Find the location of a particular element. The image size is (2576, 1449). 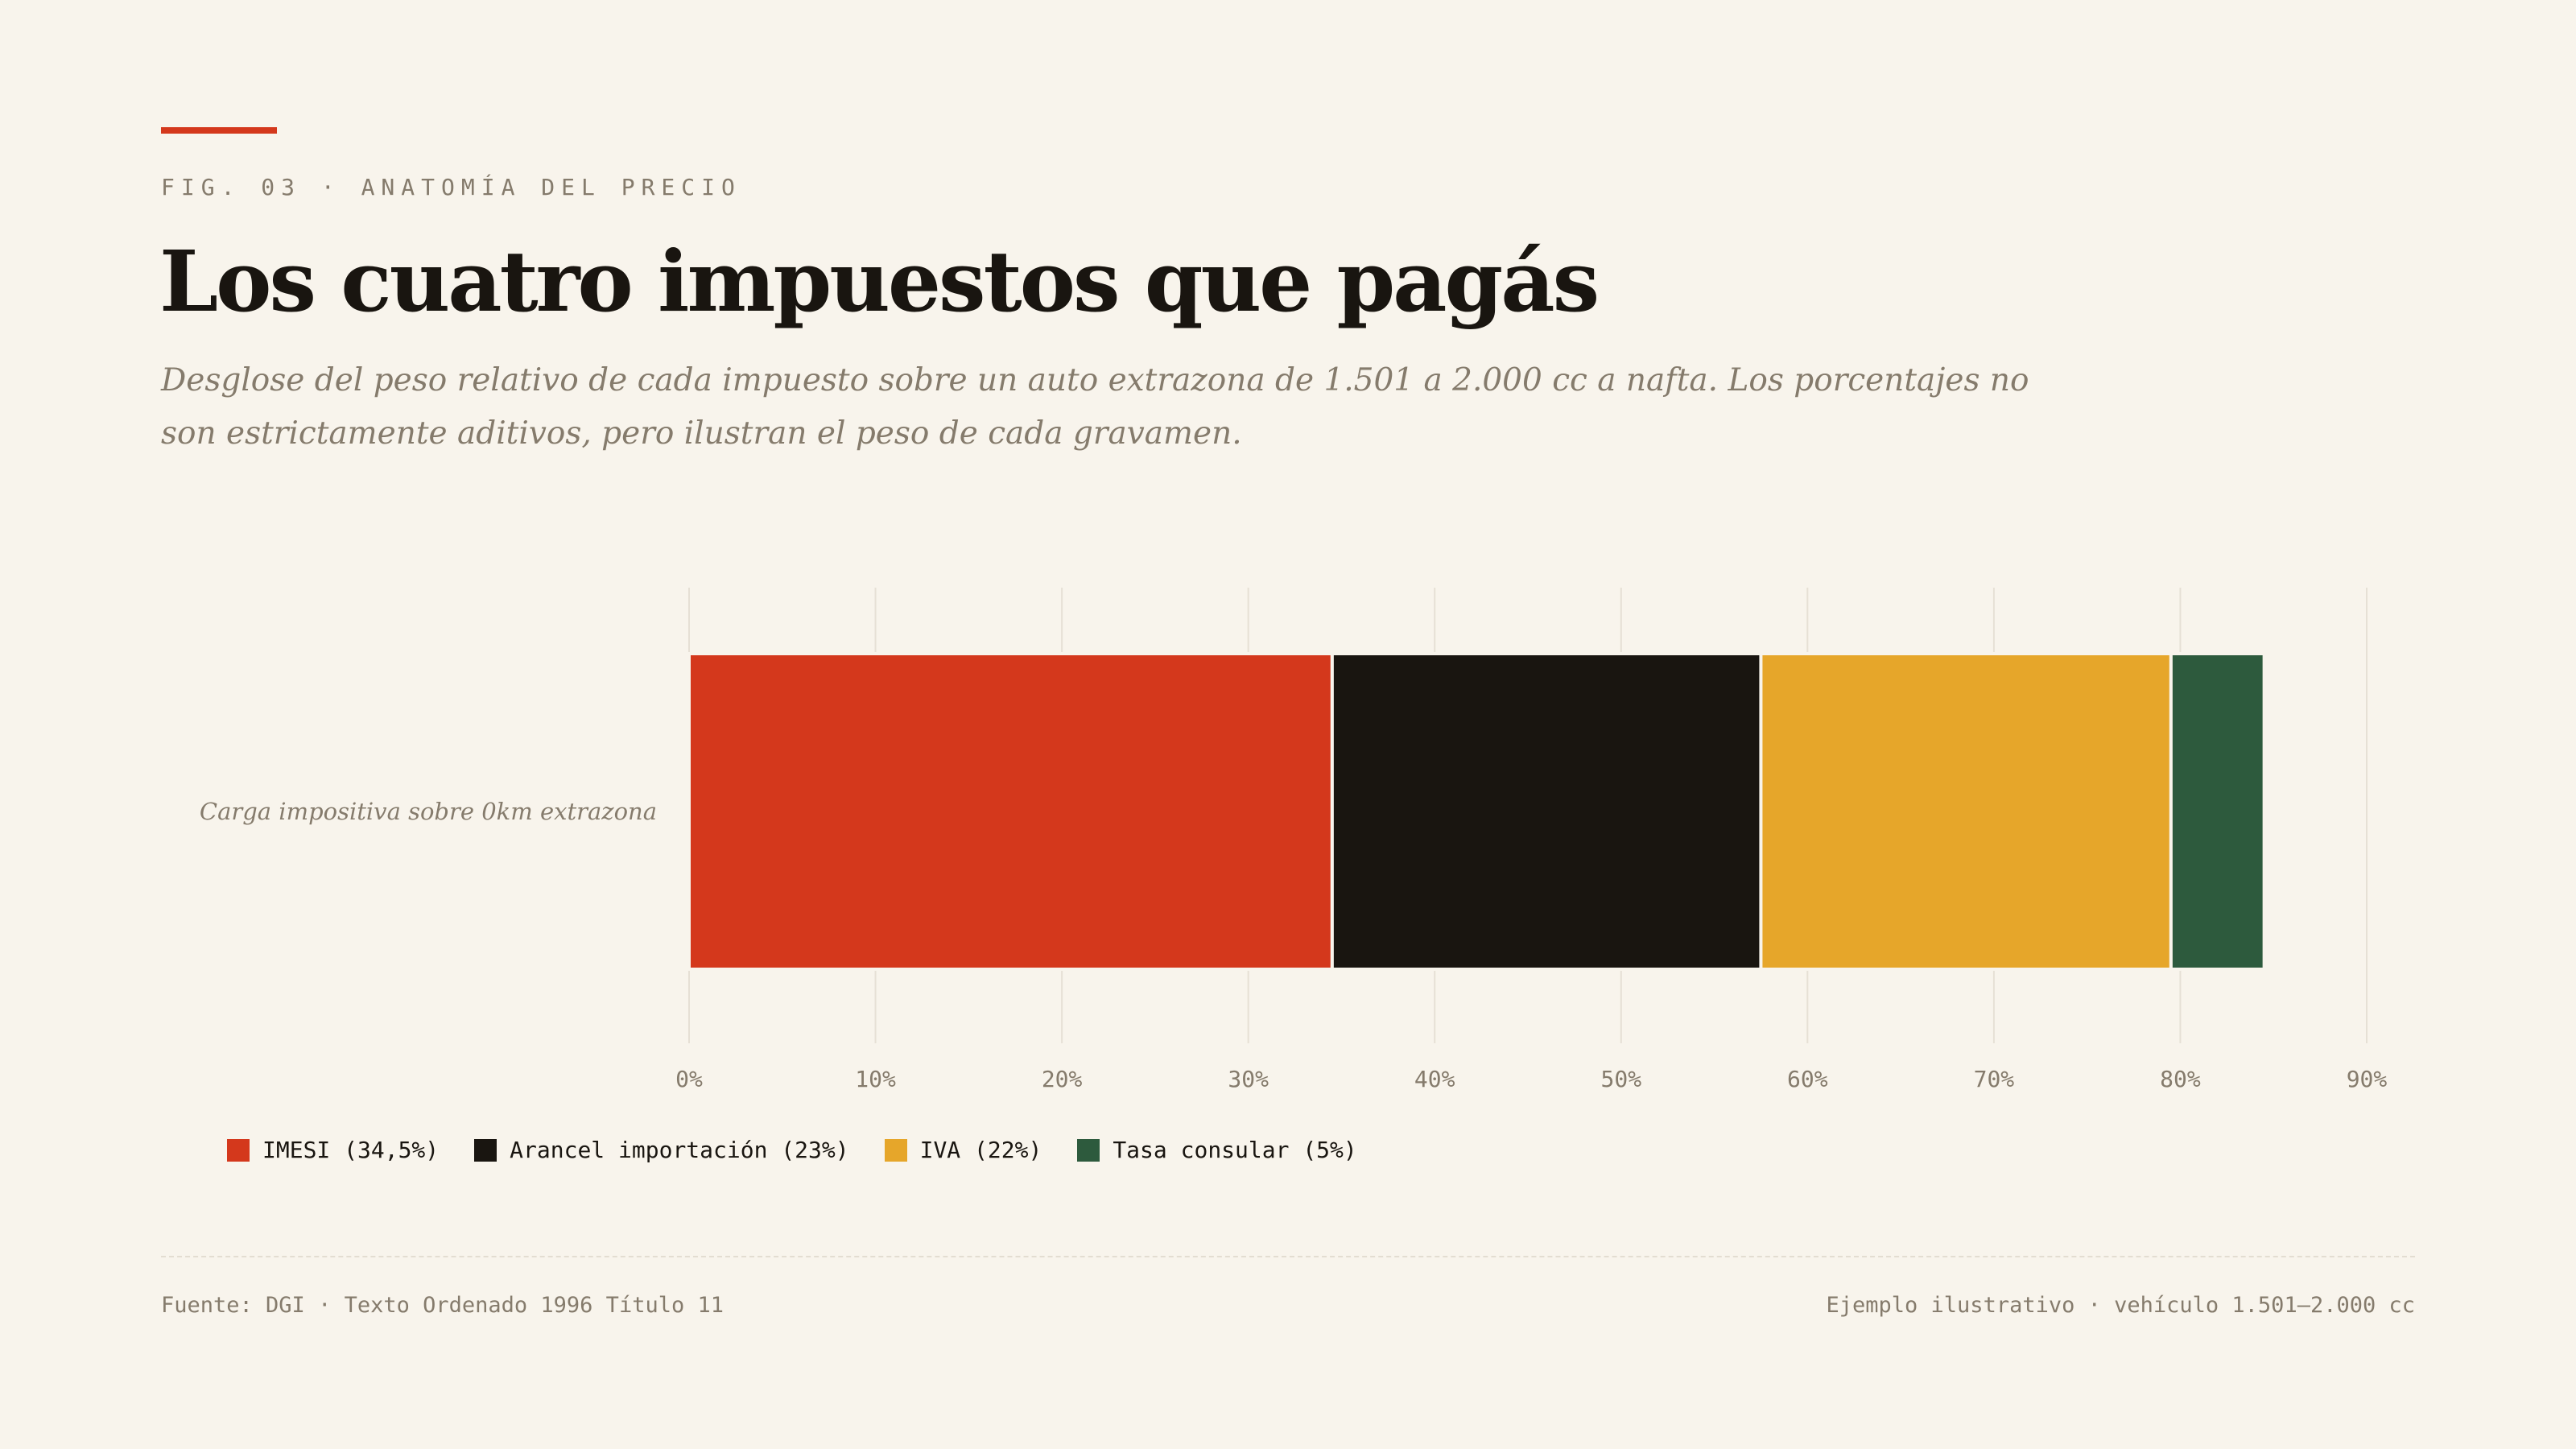

footer-divider is located at coordinates (1288, 1256).